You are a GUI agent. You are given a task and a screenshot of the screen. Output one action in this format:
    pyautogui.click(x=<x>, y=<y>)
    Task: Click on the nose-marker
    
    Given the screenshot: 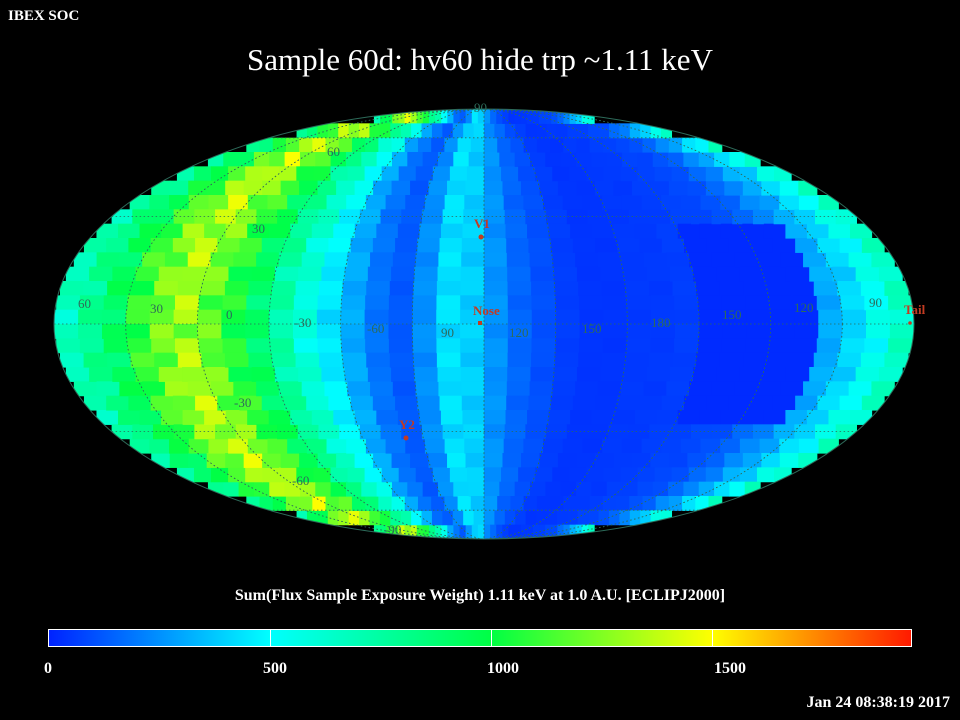 What is the action you would take?
    pyautogui.click(x=480, y=323)
    